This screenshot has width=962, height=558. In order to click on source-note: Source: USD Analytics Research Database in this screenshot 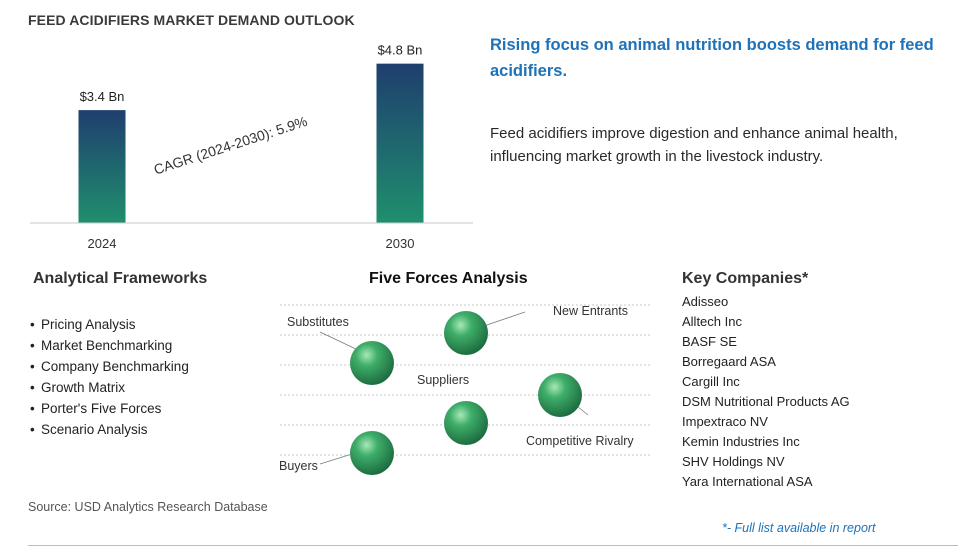, I will do `click(148, 507)`.